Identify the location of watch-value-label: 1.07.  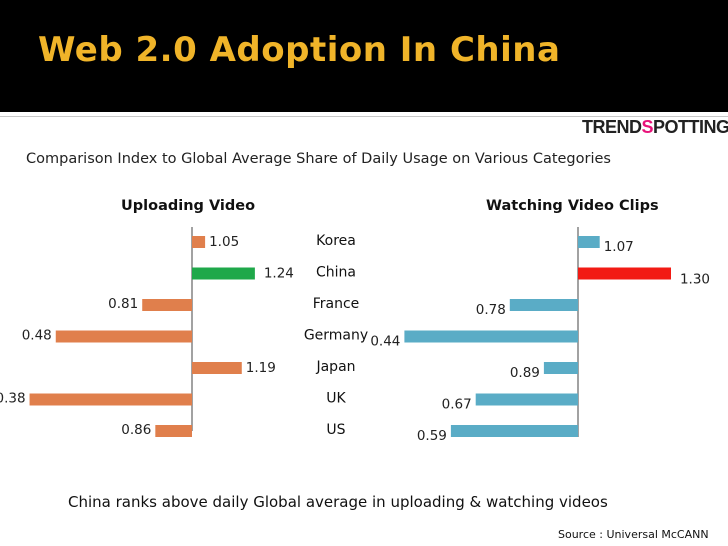
(619, 247).